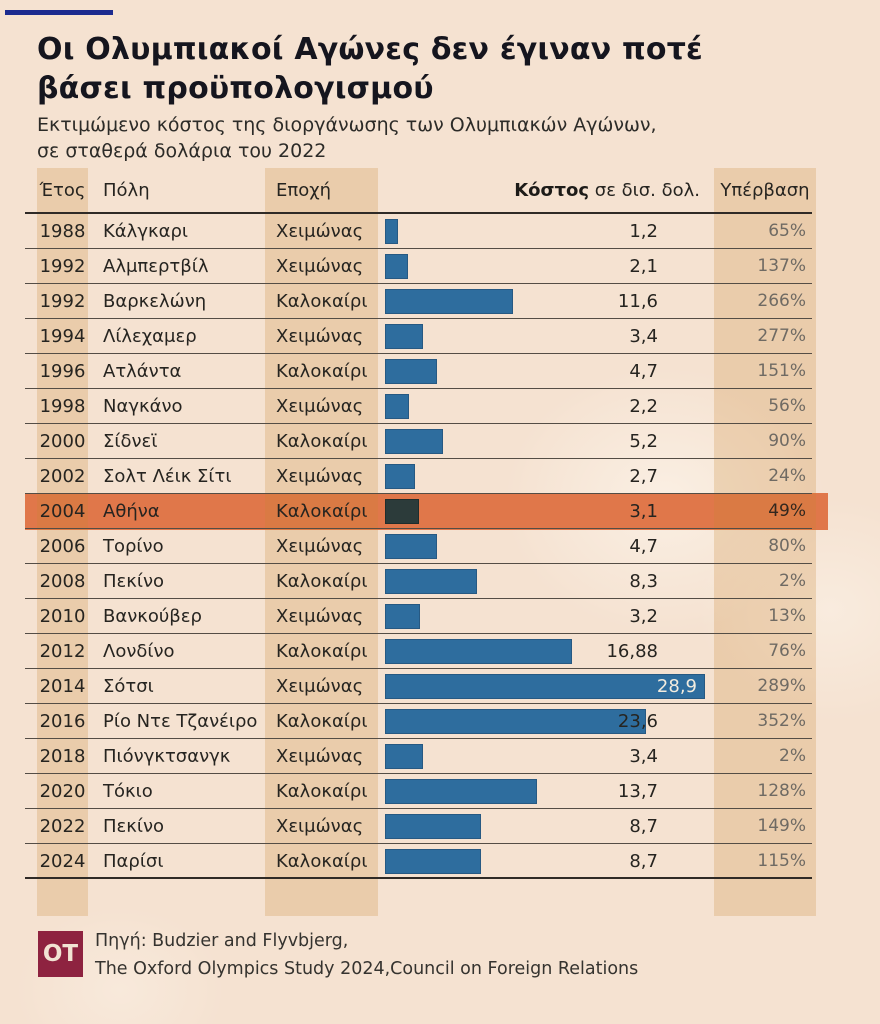  I want to click on table-row: 2022 Πεκίνο Χειμώνας 8,7 149%, so click(440, 826).